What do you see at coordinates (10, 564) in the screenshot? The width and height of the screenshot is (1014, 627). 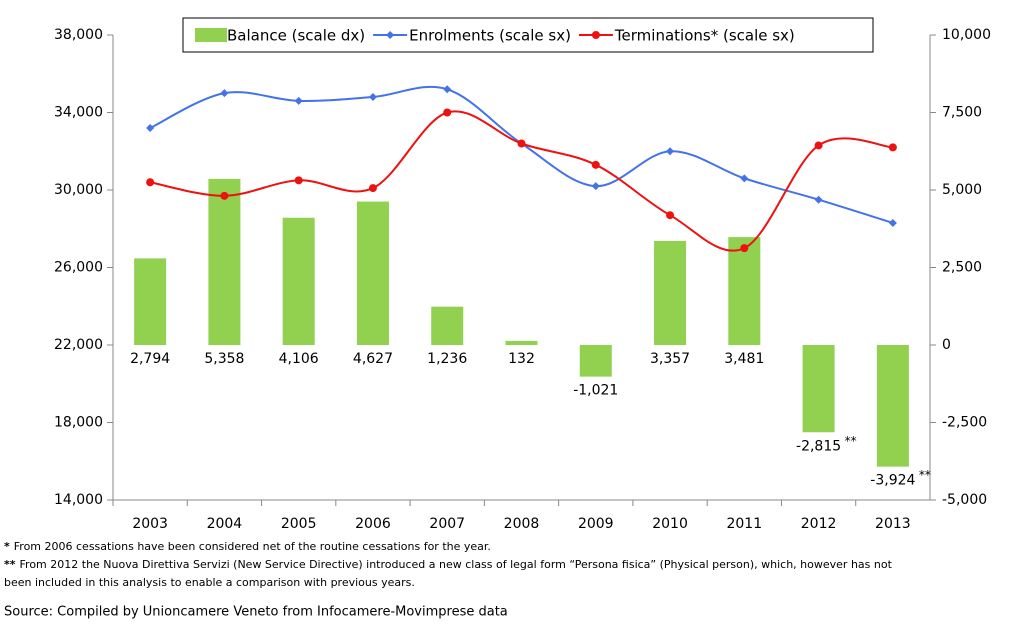 I see `note-marker: **` at bounding box center [10, 564].